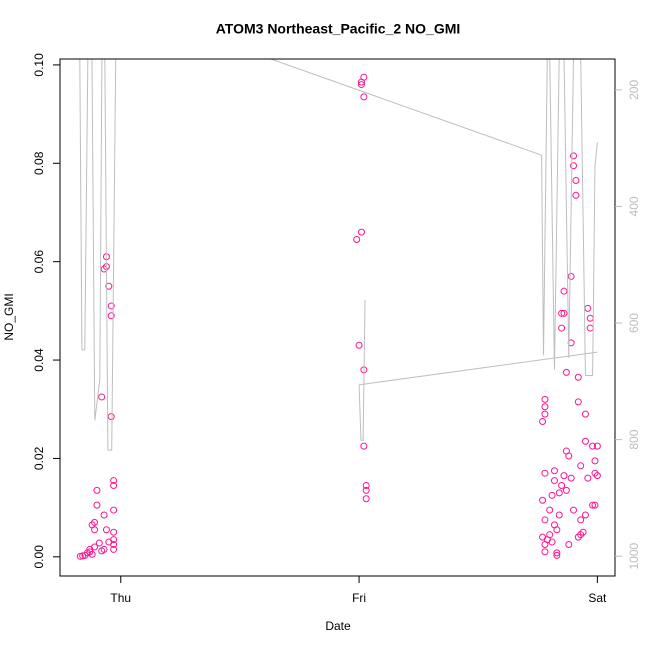 Image resolution: width=650 pixels, height=650 pixels. What do you see at coordinates (634, 206) in the screenshot?
I see `y2-tick-label: 400` at bounding box center [634, 206].